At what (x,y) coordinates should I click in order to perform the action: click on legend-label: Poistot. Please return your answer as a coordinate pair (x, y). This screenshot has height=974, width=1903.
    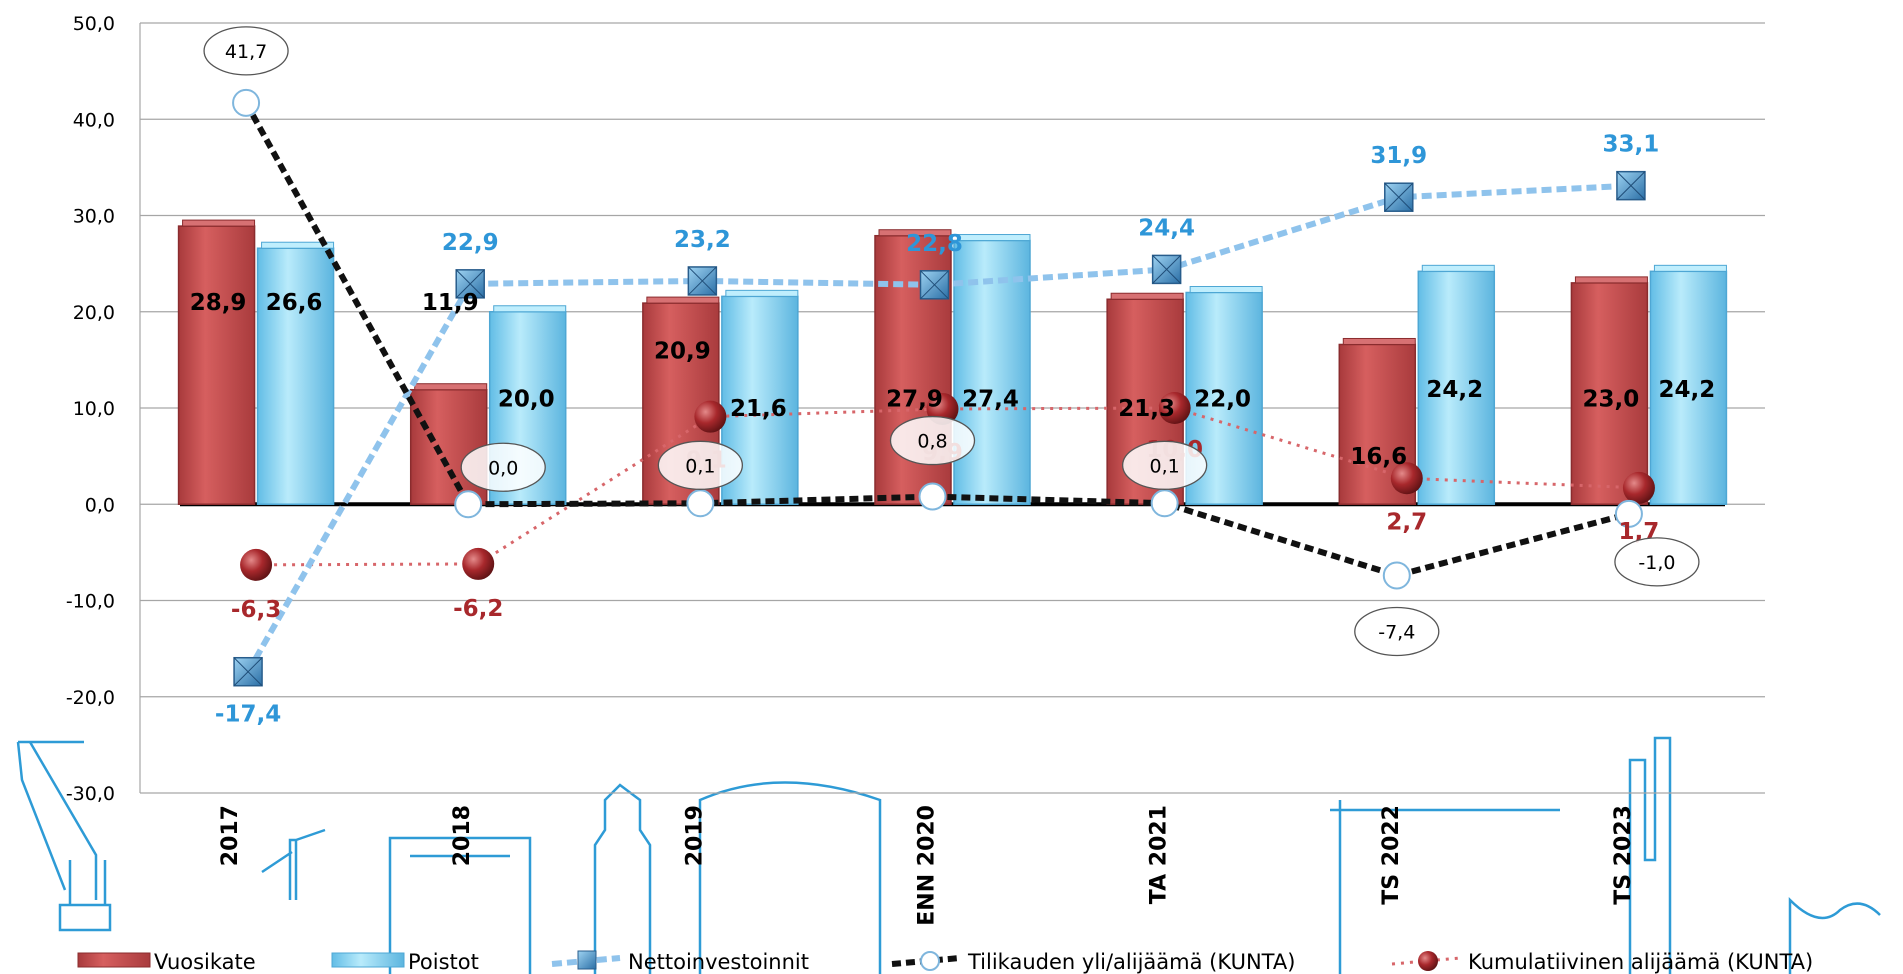
    Looking at the image, I should click on (443, 962).